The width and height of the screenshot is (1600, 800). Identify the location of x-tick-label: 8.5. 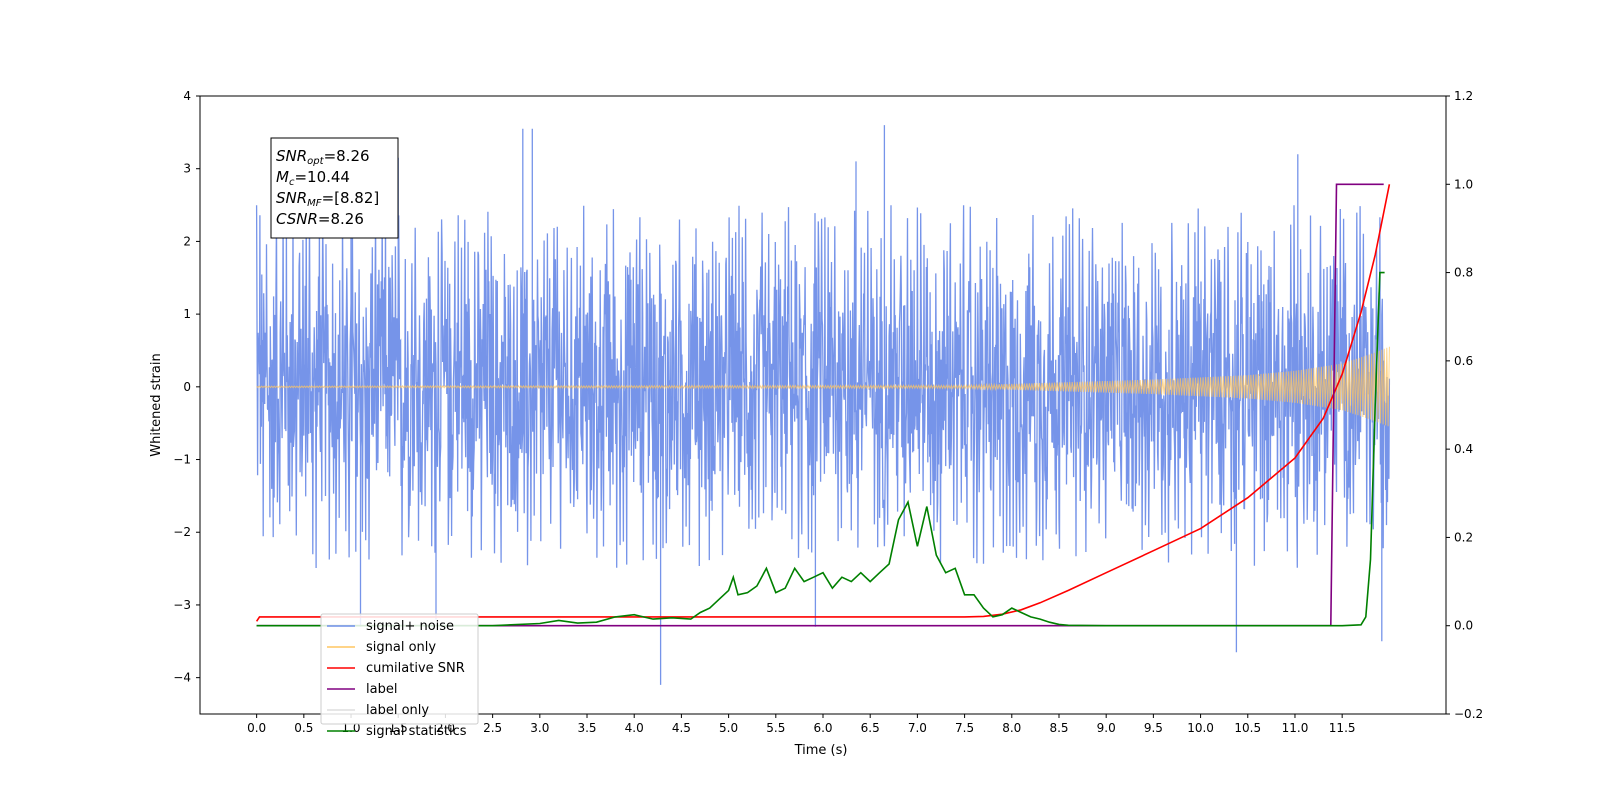
(1058, 728).